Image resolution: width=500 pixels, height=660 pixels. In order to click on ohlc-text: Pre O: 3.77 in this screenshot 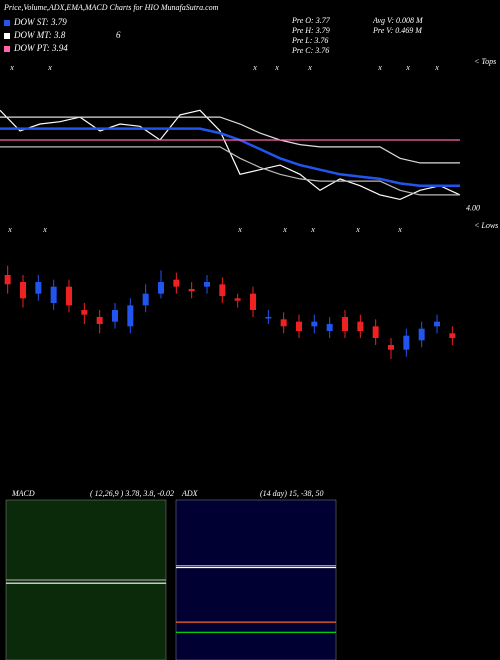, I will do `click(311, 20)`.